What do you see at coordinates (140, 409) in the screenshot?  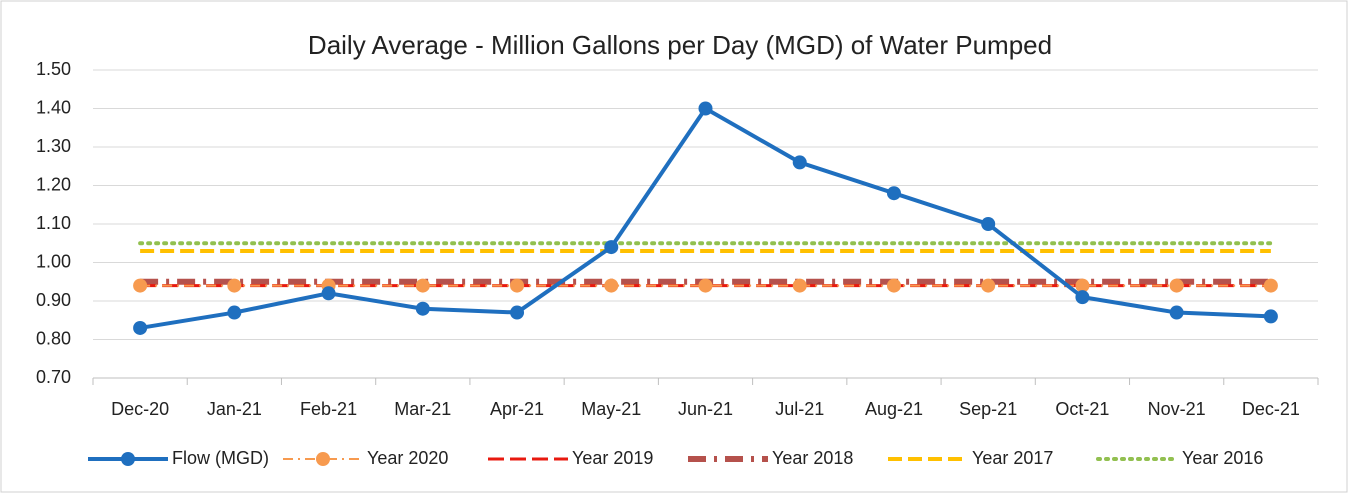 I see `x-tick-label: Dec-20` at bounding box center [140, 409].